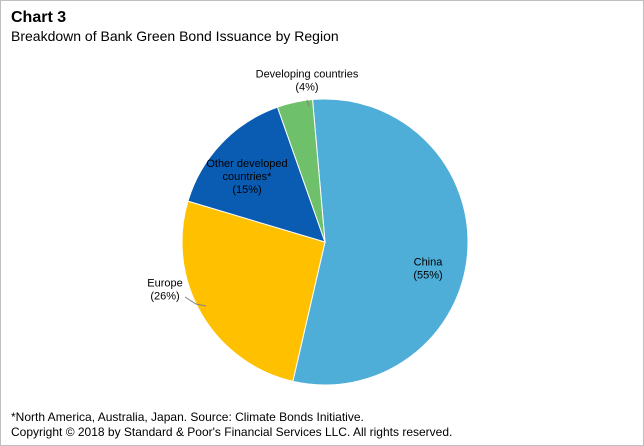 This screenshot has height=446, width=644. I want to click on slice-label-other-developed: Other developed countries* (15%), so click(246, 177).